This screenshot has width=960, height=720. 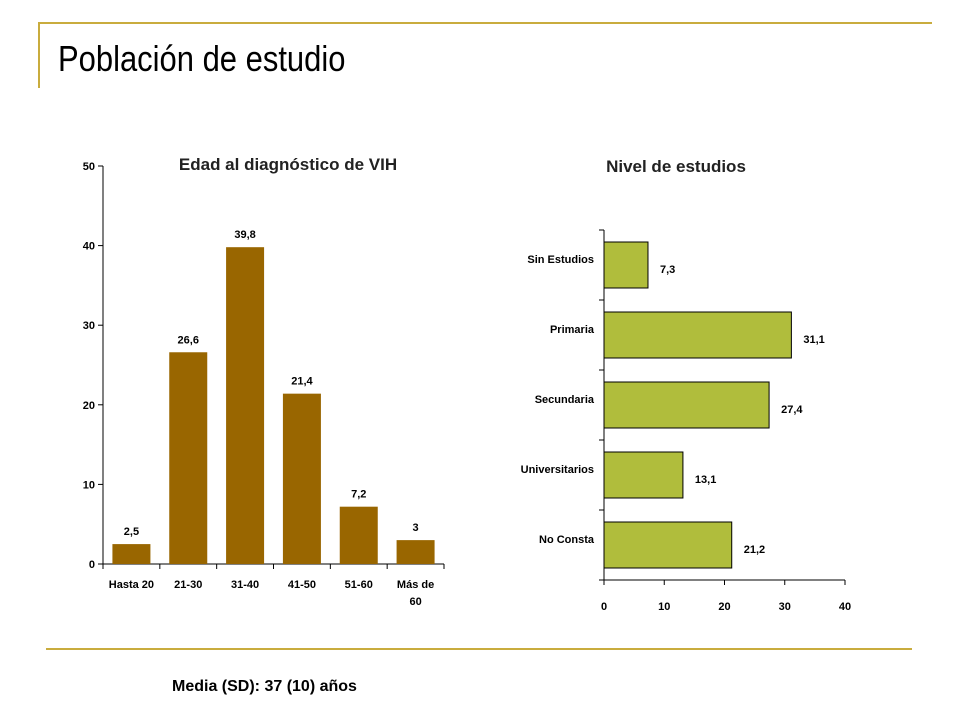 What do you see at coordinates (188, 340) in the screenshot?
I see `age-data-label: 26,6` at bounding box center [188, 340].